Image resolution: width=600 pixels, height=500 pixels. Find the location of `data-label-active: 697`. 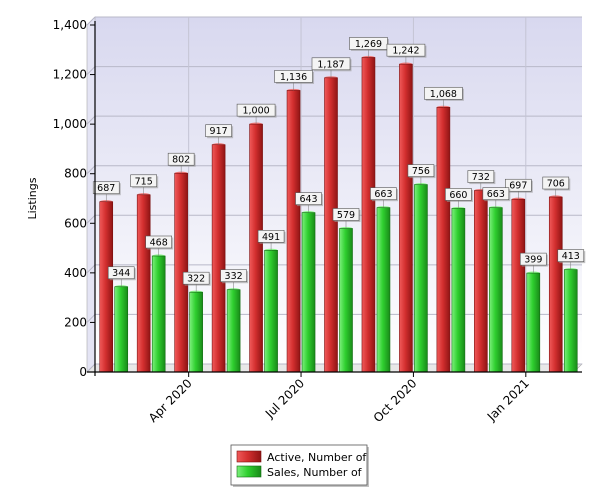

data-label-active: 697 is located at coordinates (519, 189).